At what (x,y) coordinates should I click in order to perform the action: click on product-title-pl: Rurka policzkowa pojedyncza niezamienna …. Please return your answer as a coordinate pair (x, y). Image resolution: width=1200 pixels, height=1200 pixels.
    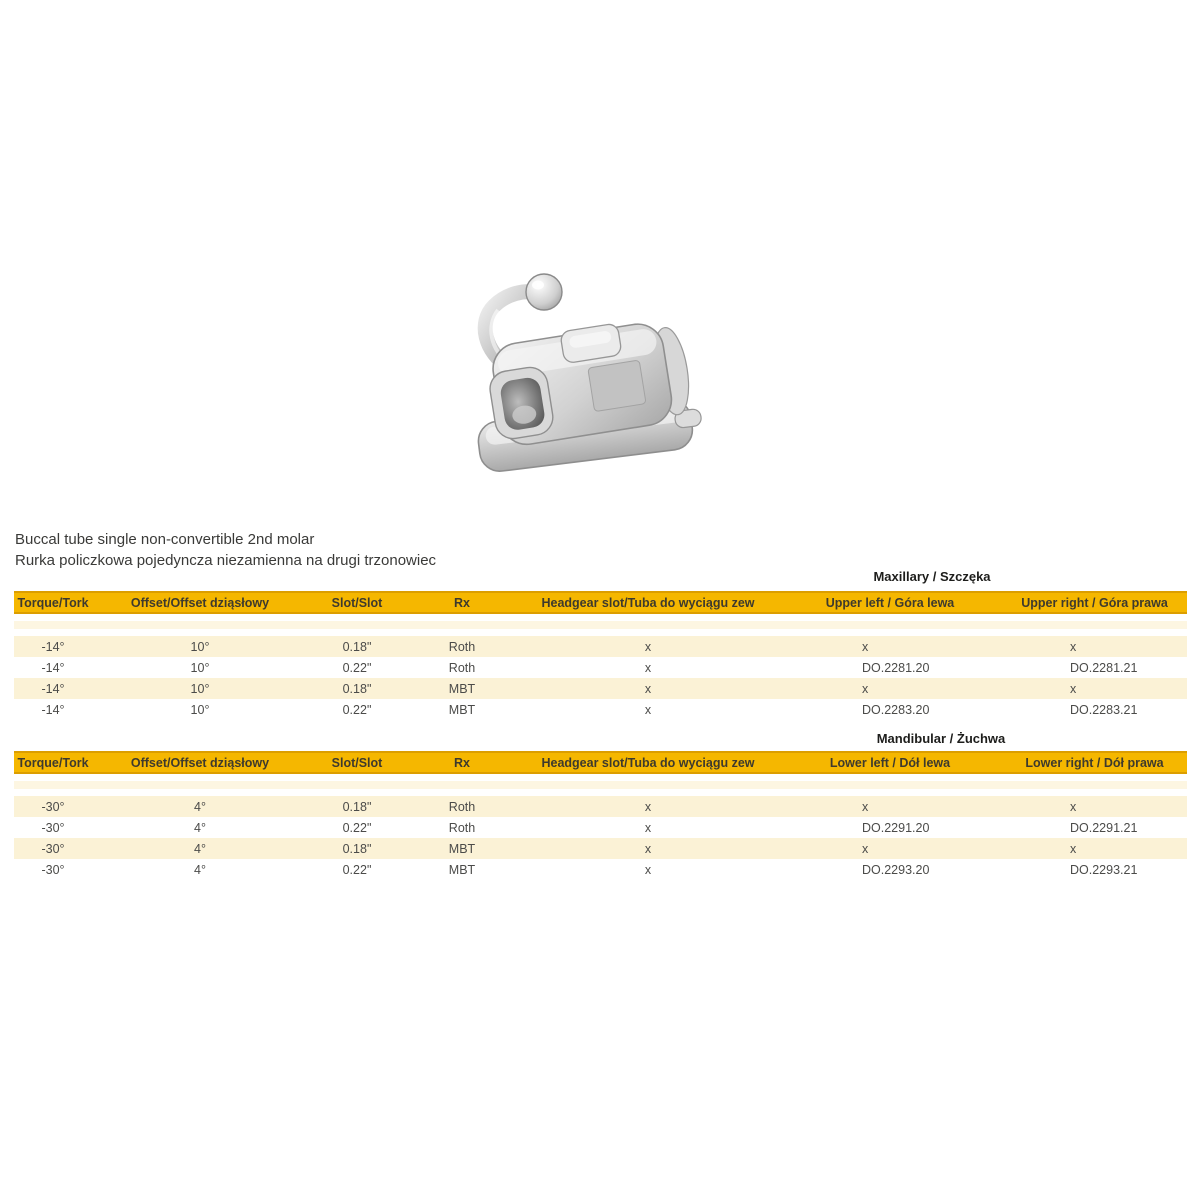
    Looking at the image, I should click on (226, 560).